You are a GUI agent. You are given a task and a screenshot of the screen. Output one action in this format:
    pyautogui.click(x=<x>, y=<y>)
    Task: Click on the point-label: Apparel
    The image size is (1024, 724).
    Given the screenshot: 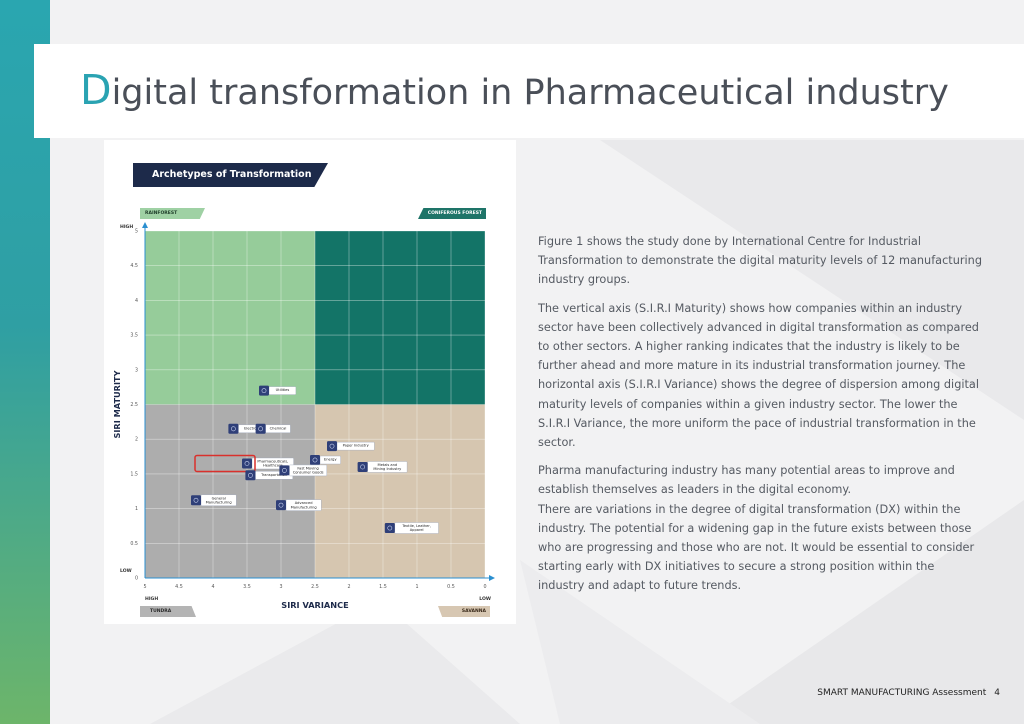 What is the action you would take?
    pyautogui.click(x=417, y=530)
    